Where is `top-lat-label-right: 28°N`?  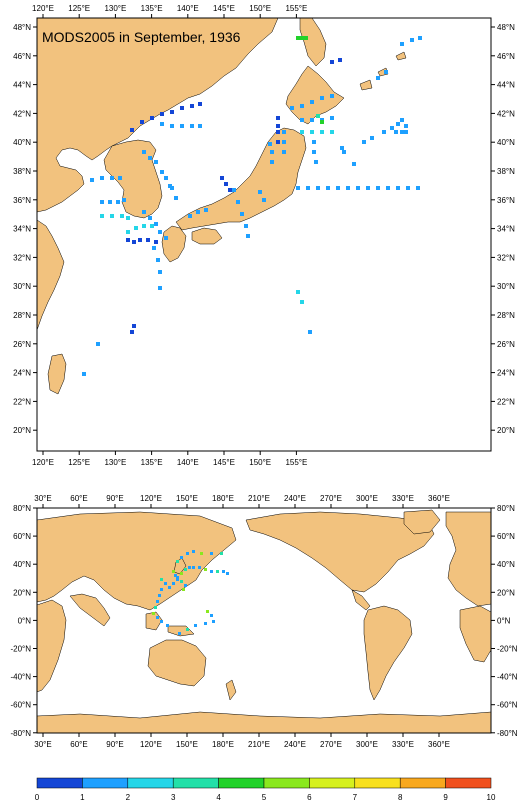 top-lat-label-right: 28°N is located at coordinates (506, 315).